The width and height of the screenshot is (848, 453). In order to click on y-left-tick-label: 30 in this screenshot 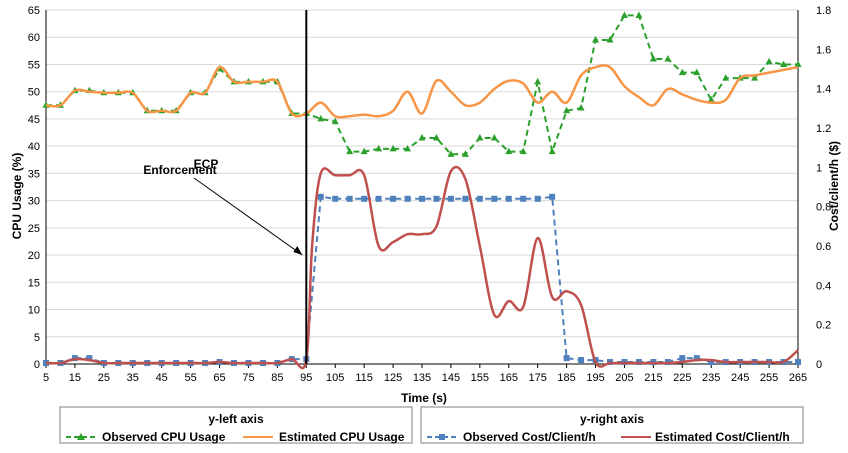, I will do `click(34, 202)`.